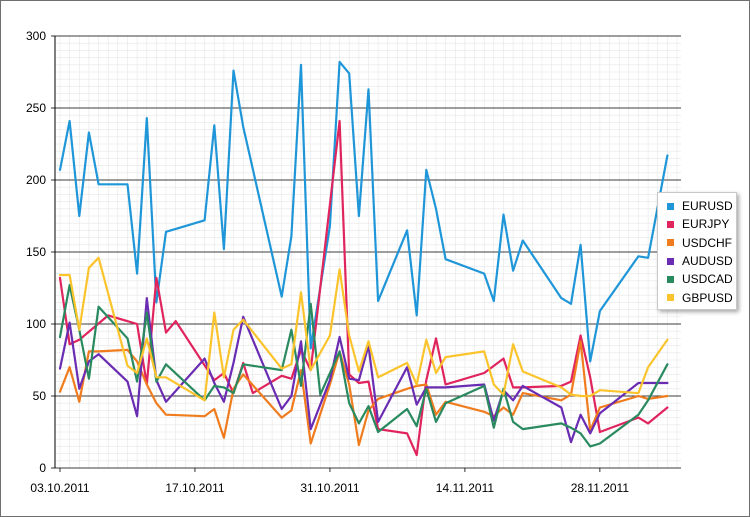 The height and width of the screenshot is (517, 750). I want to click on legend-swatch-gbpusd, so click(670, 298).